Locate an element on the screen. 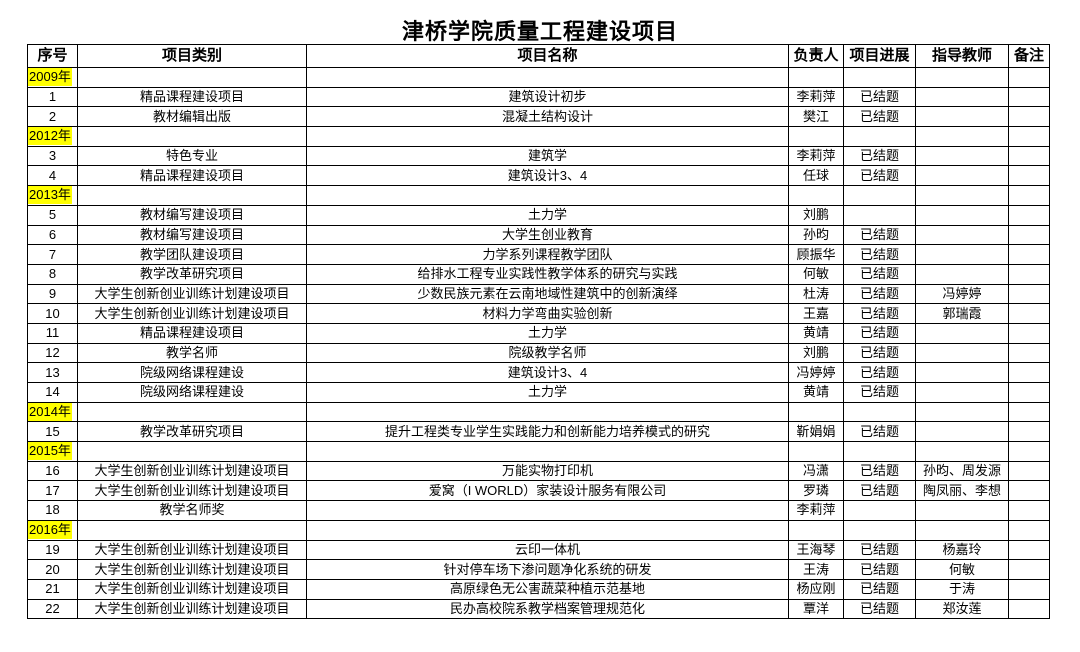 This screenshot has width=1080, height=652. row-number-cell: 19 is located at coordinates (52, 550).